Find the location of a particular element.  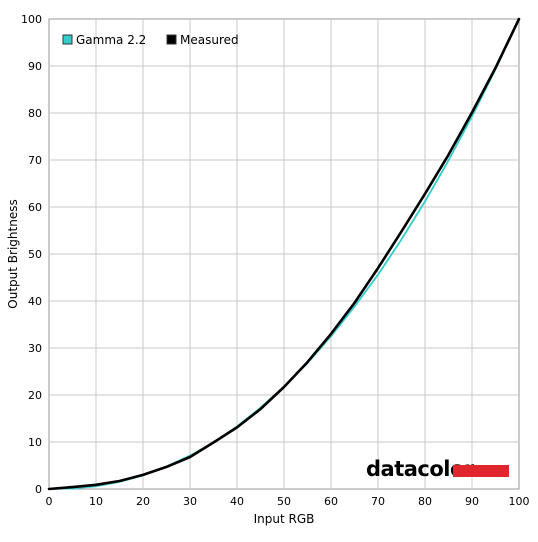

y-tick-label: 80 is located at coordinates (35, 113).